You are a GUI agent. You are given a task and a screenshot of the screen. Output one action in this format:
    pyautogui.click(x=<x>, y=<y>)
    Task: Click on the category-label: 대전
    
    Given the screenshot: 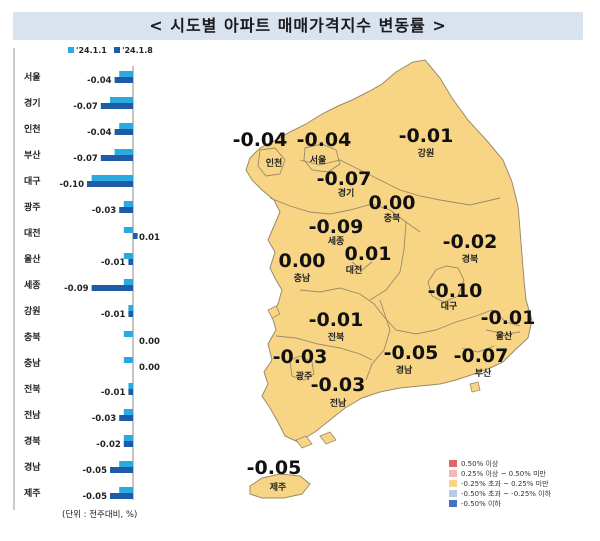 What is the action you would take?
    pyautogui.click(x=32, y=233)
    